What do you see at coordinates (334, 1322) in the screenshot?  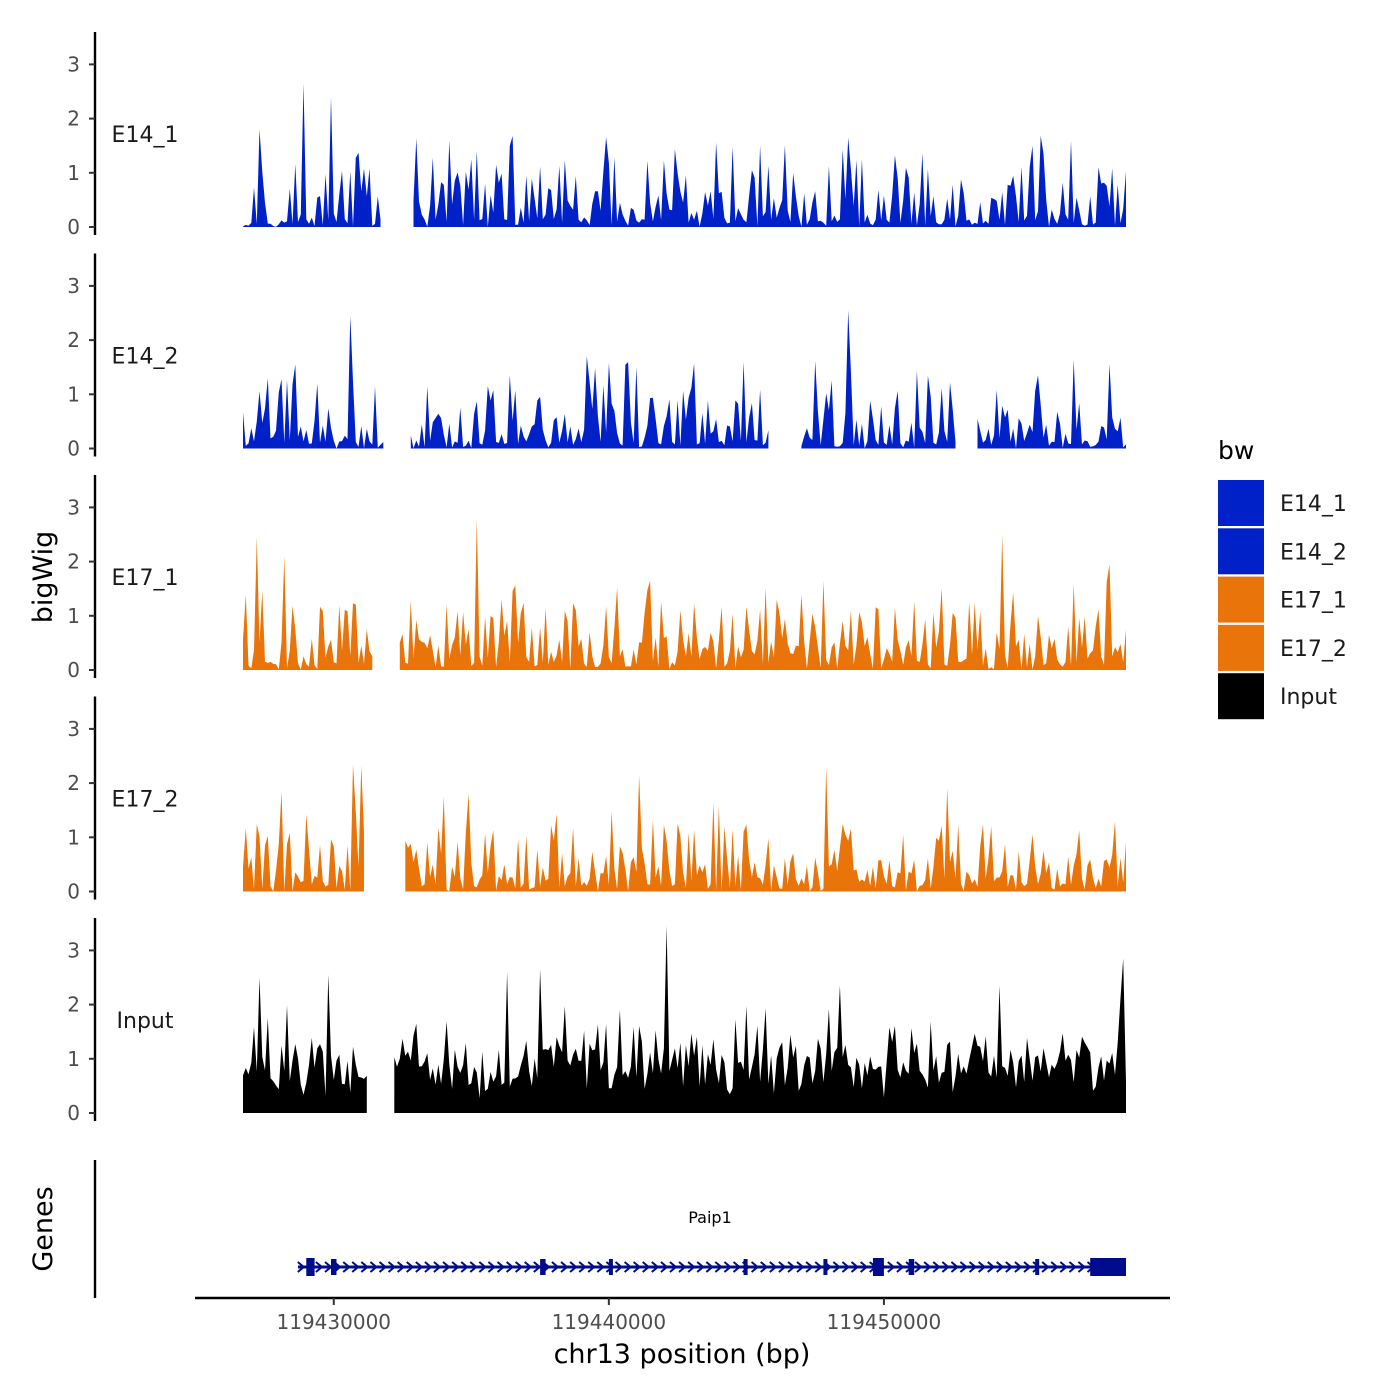 I see `x-tick-label: 119430000` at bounding box center [334, 1322].